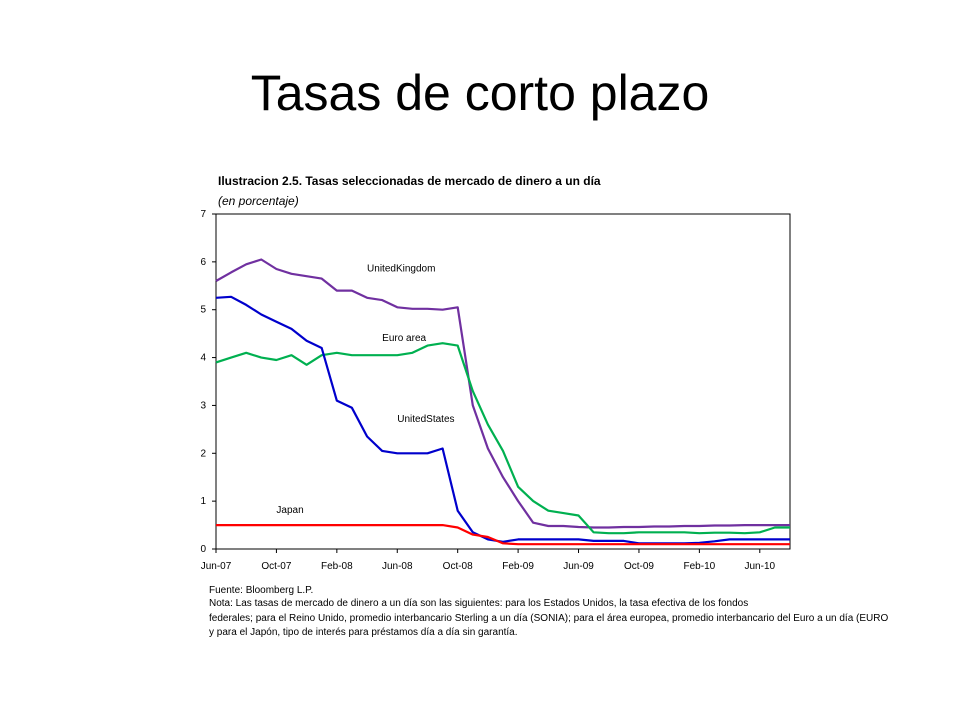 The image size is (960, 720). Describe the element at coordinates (700, 566) in the screenshot. I see `x-tick-label: Feb-10` at that location.